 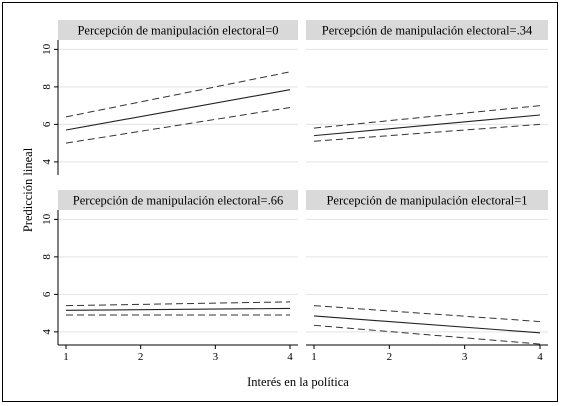 I want to click on panel-title: Percepción de manipulación electoral=.34, so click(x=427, y=31).